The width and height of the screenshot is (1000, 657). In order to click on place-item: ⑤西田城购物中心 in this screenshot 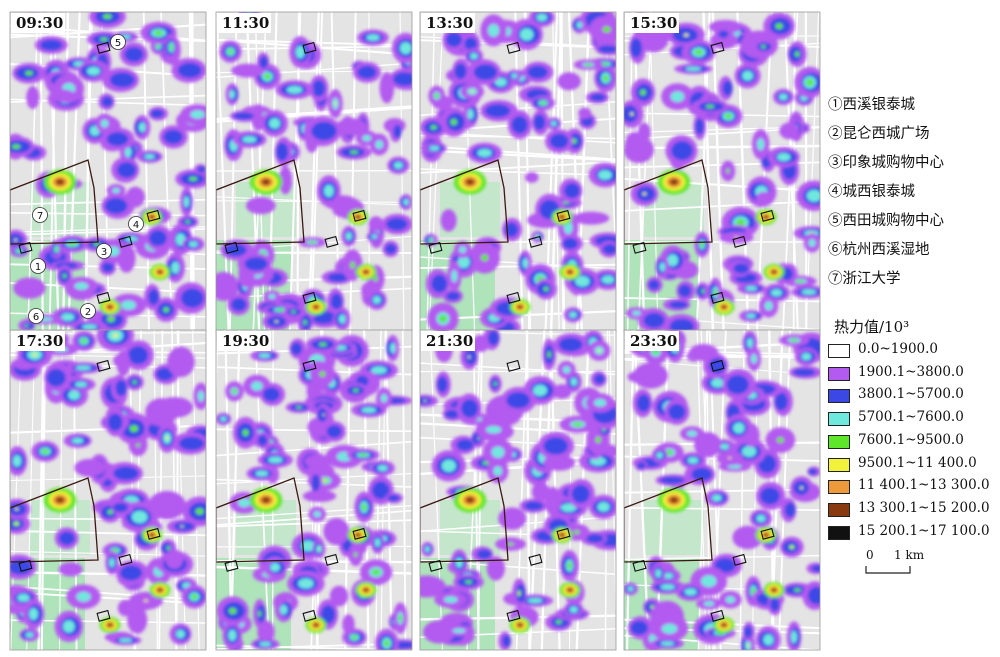, I will do `click(886, 221)`.